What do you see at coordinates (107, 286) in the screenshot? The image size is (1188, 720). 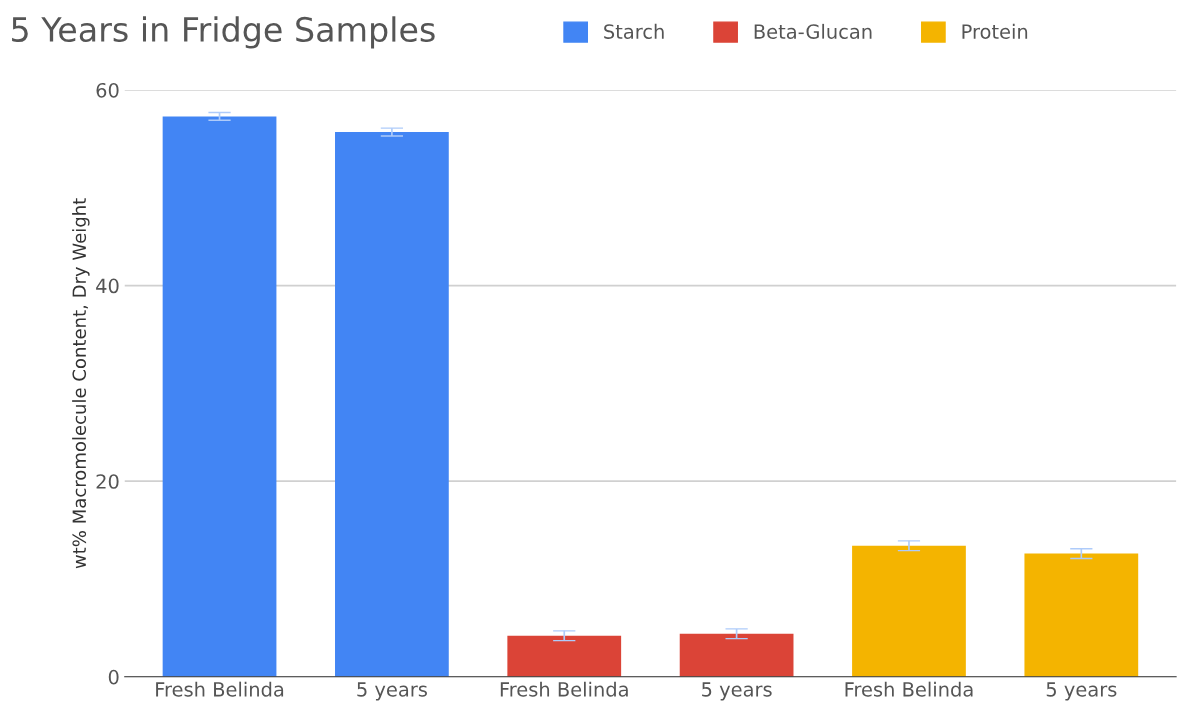 I see `y-tick-label: 40` at bounding box center [107, 286].